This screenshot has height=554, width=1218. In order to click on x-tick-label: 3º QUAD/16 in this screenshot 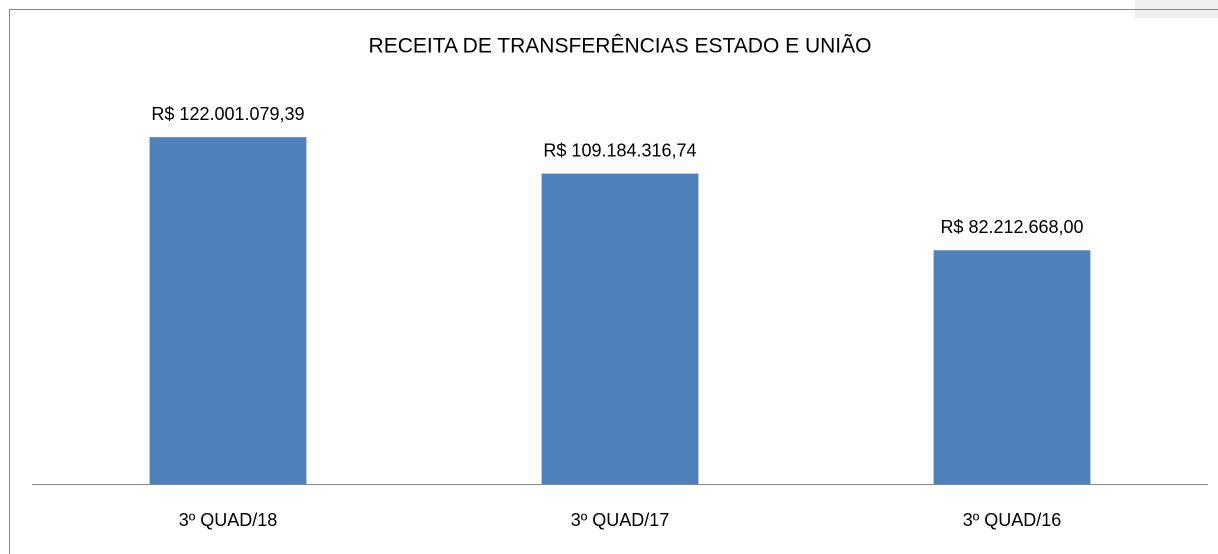, I will do `click(1012, 520)`.